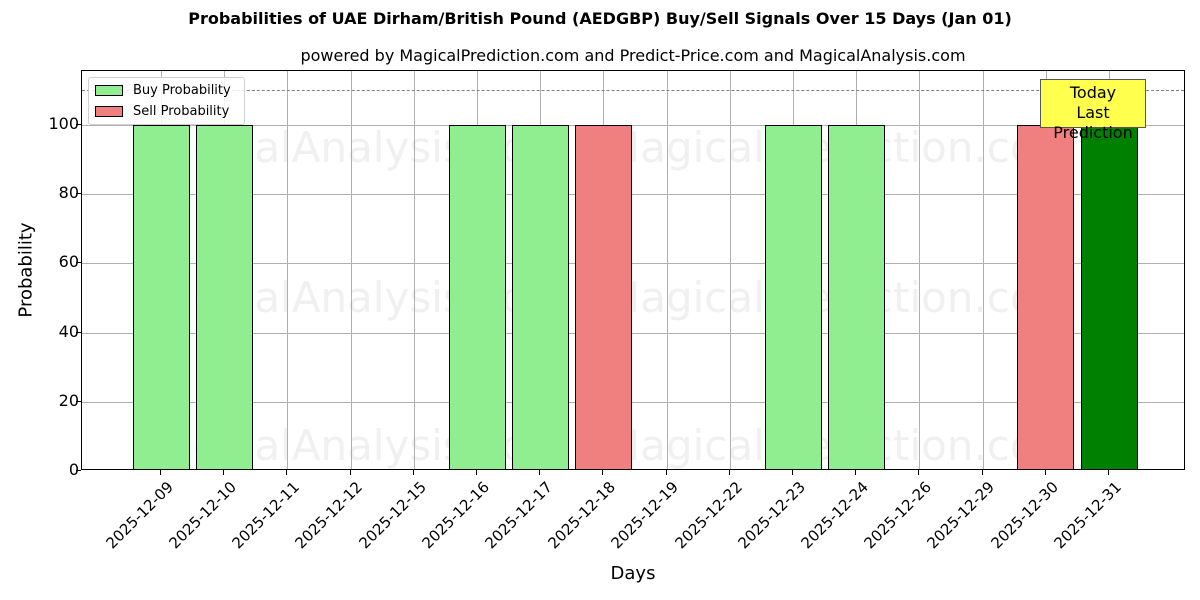  What do you see at coordinates (645, 515) in the screenshot?
I see `x-tick-label: 2025-12-19` at bounding box center [645, 515].